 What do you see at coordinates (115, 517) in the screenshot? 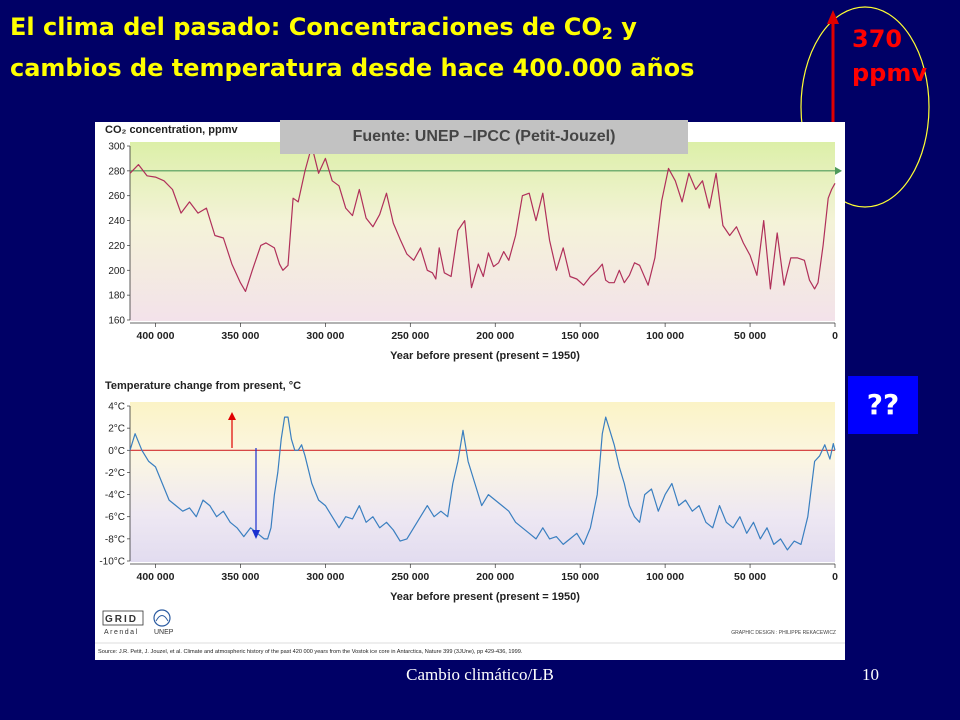
I see `temp-y-tick-label: -6°C` at bounding box center [115, 517].